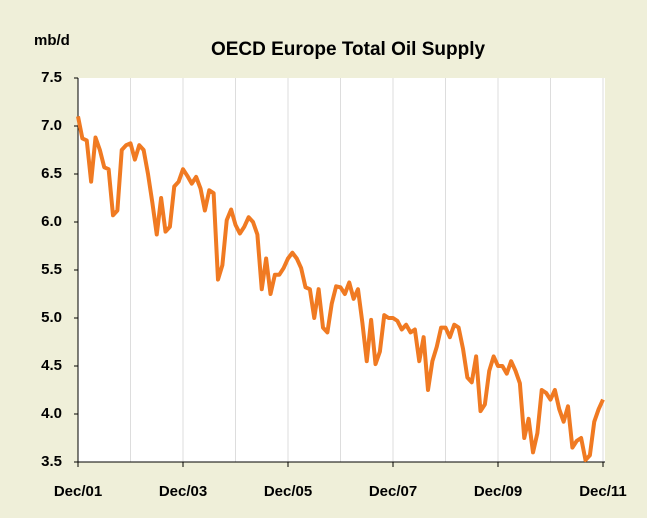 This screenshot has width=647, height=518. What do you see at coordinates (51, 461) in the screenshot?
I see `y-tick-label: 3.5` at bounding box center [51, 461].